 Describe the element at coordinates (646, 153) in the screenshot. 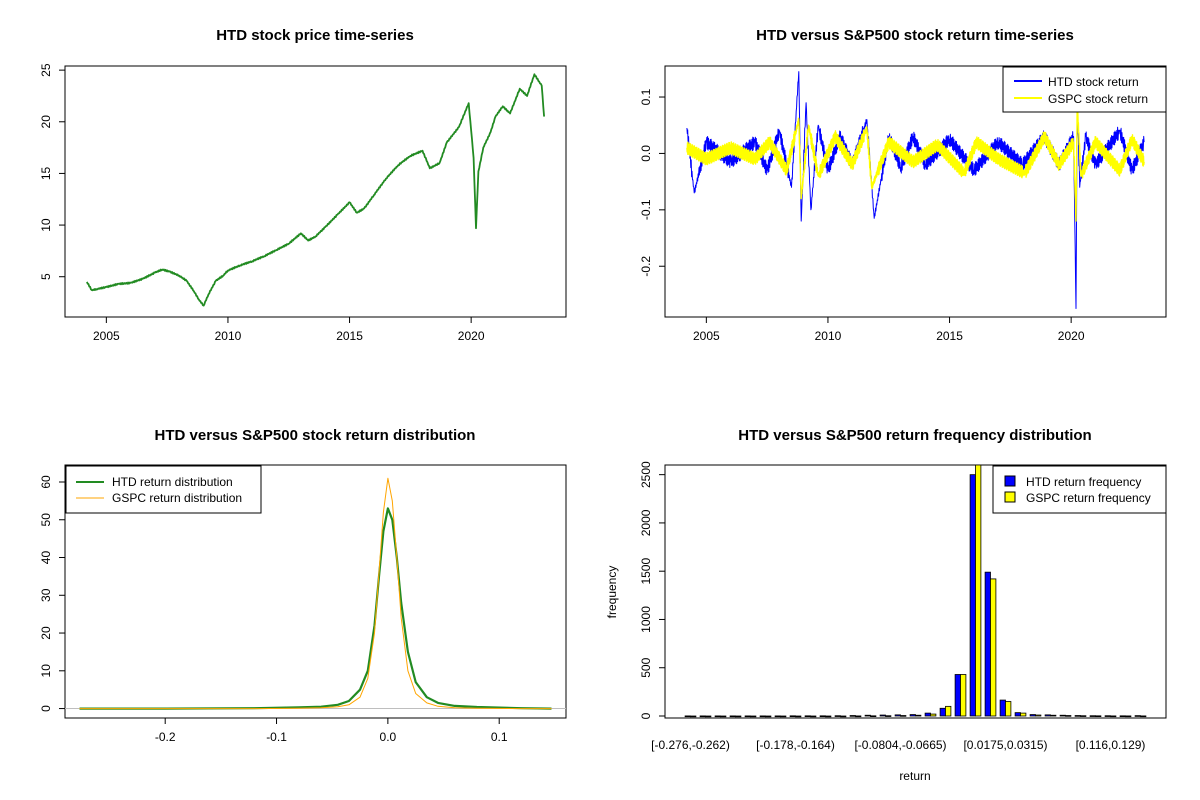

I see `returns-y-tick-label: 0.0` at that location.